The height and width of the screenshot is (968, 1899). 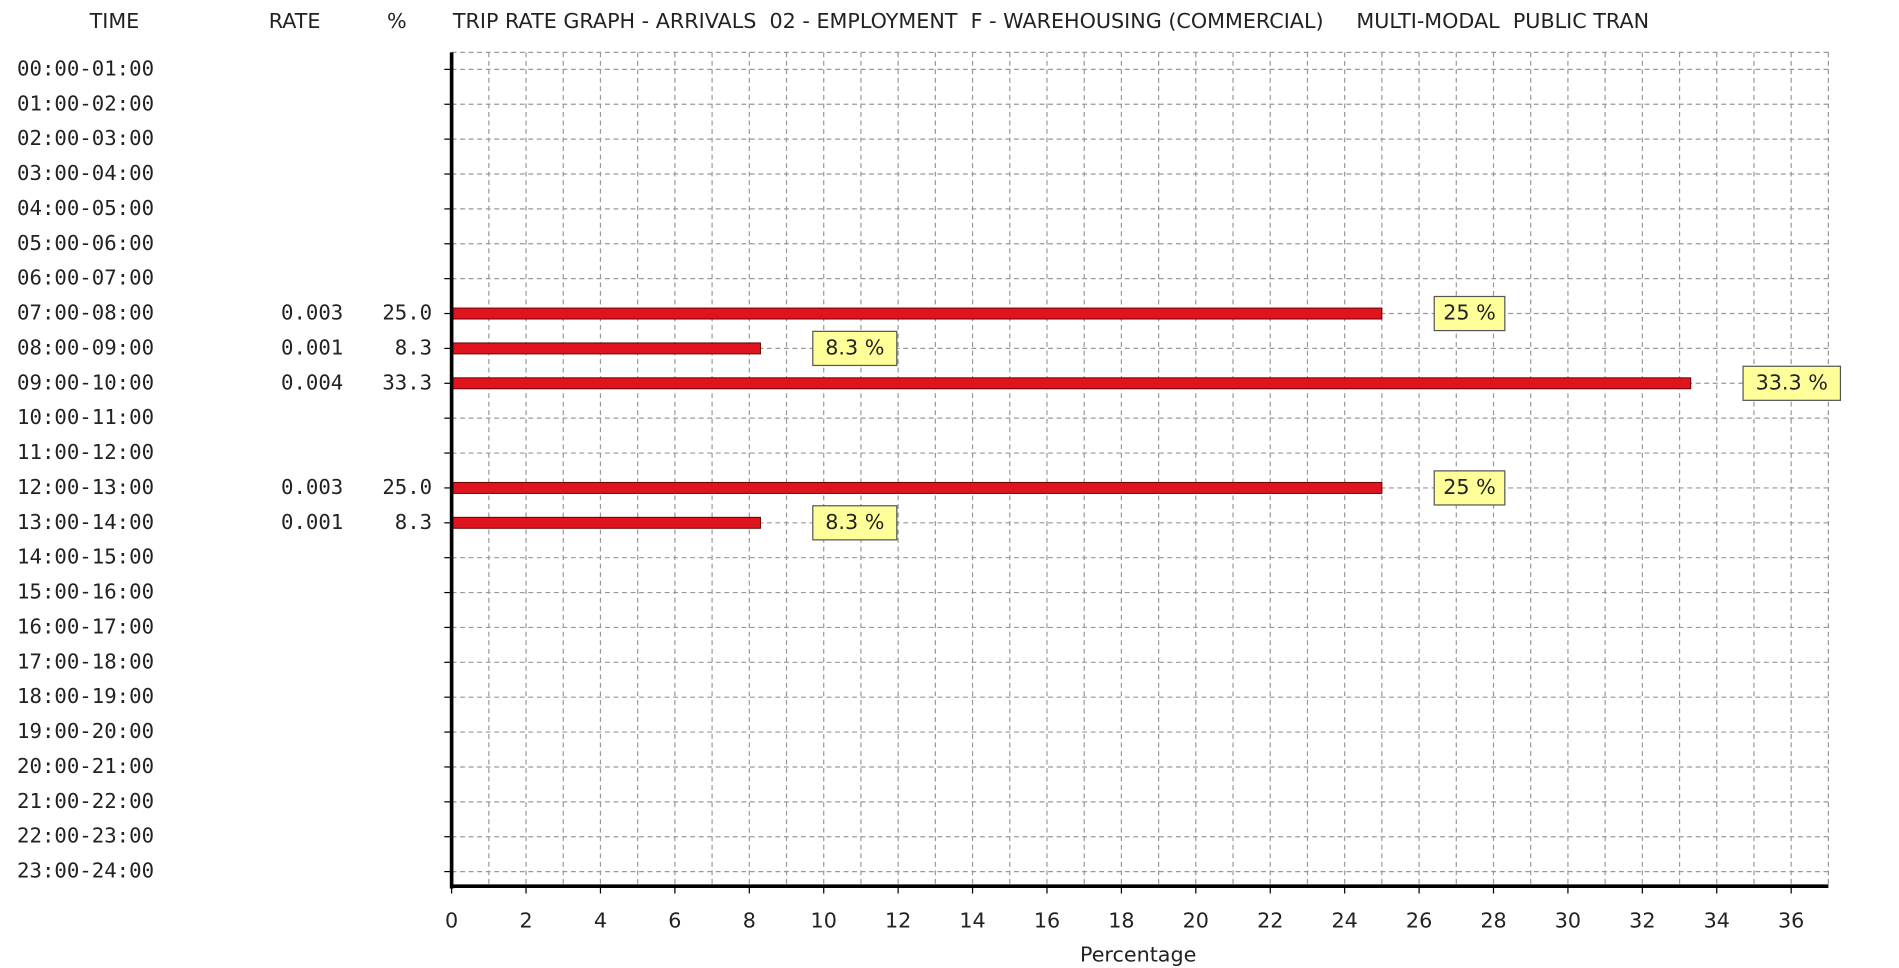 What do you see at coordinates (85, 731) in the screenshot?
I see `time-label: 19:00-20:00` at bounding box center [85, 731].